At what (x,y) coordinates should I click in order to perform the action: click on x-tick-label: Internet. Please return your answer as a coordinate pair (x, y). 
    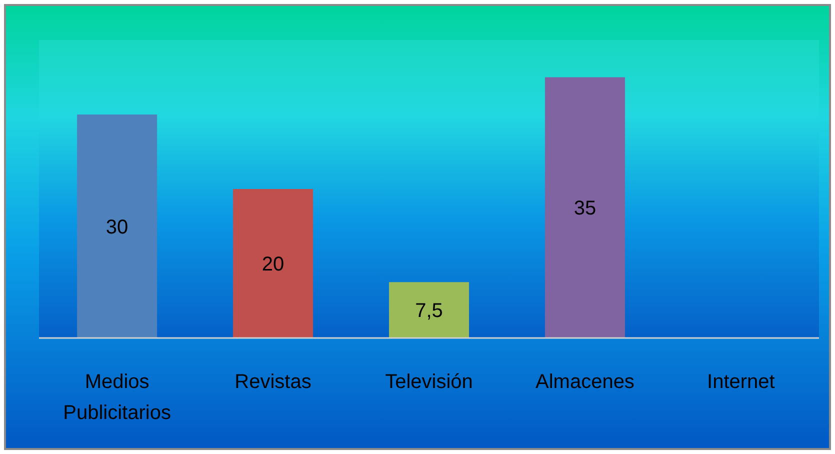
    Looking at the image, I should click on (741, 382).